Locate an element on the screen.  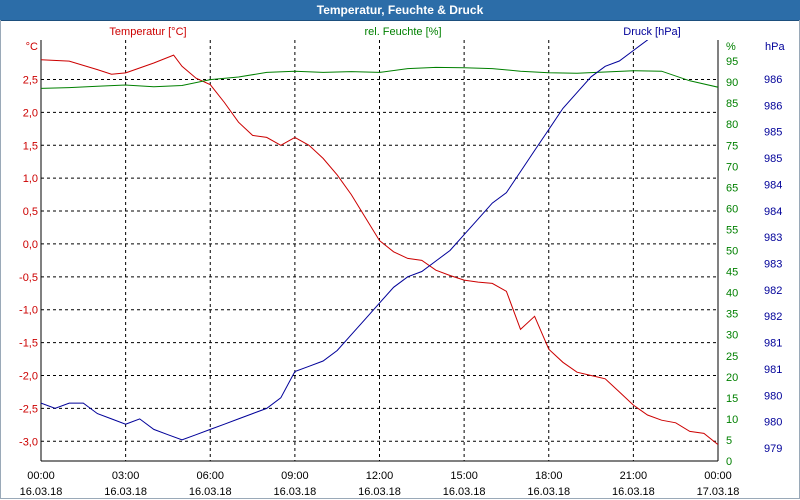
temp-unit-label: °C is located at coordinates (32, 47).